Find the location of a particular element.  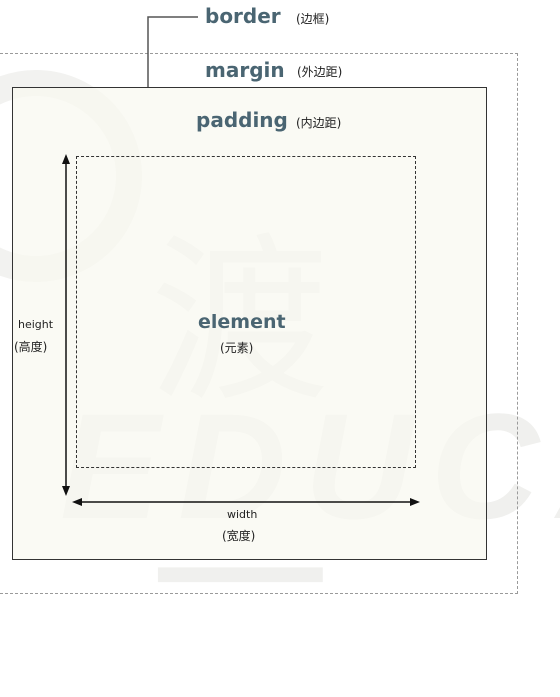

border-label-cn: (边框) is located at coordinates (313, 19).